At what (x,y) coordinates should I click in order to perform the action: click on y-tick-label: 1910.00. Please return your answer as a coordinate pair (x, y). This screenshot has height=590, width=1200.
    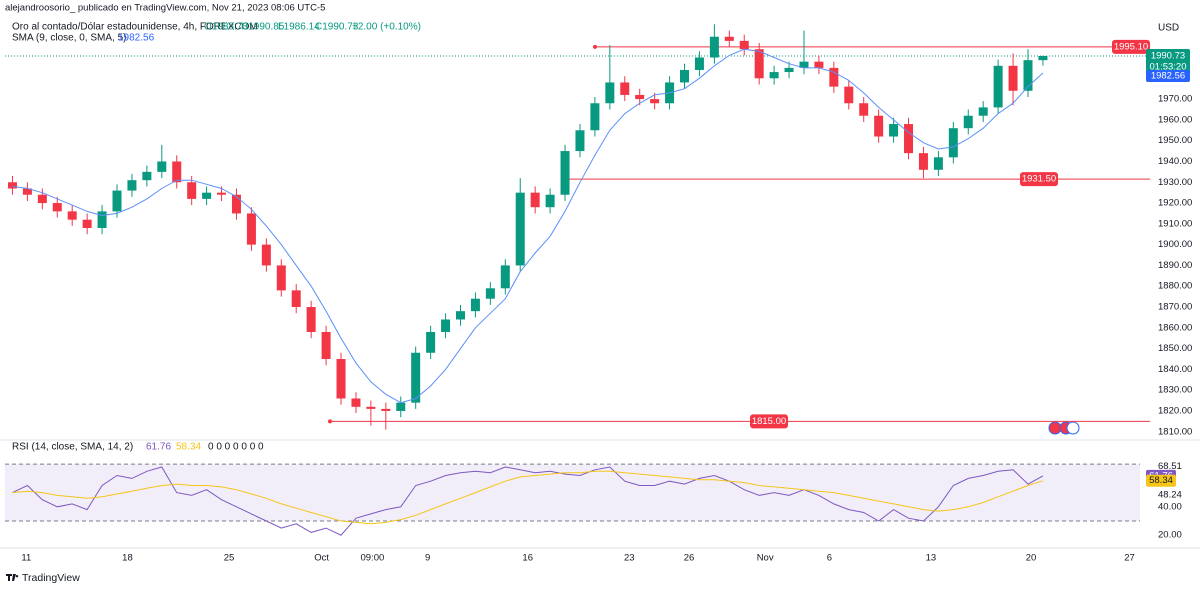
    Looking at the image, I should click on (1175, 223).